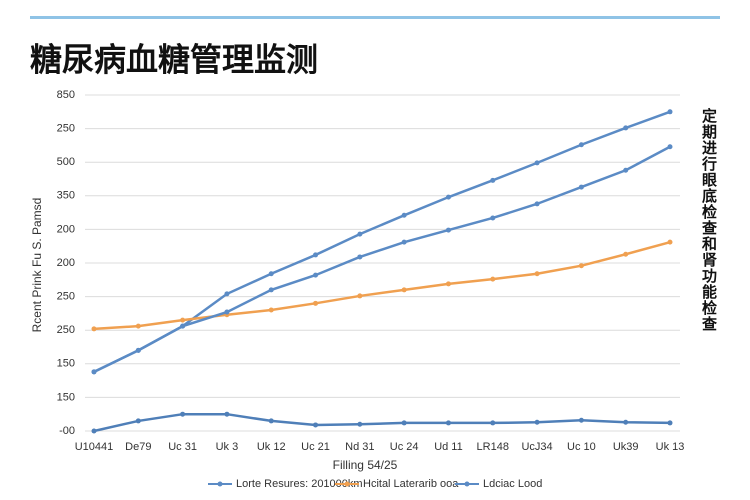 The width and height of the screenshot is (750, 500). I want to click on x-tick-label: De79, so click(138, 447).